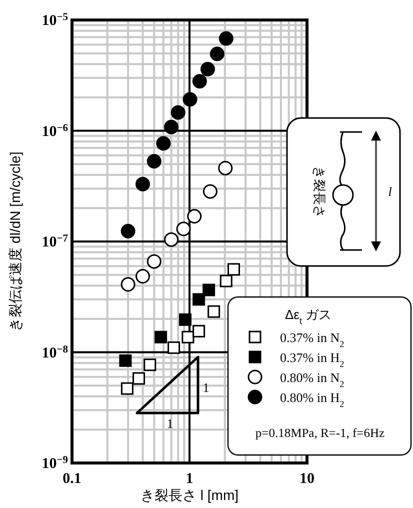 The height and width of the screenshot is (508, 413). What do you see at coordinates (55, 20) in the screenshot?
I see `y-tick-label: 10$^{−5}$` at bounding box center [55, 20].